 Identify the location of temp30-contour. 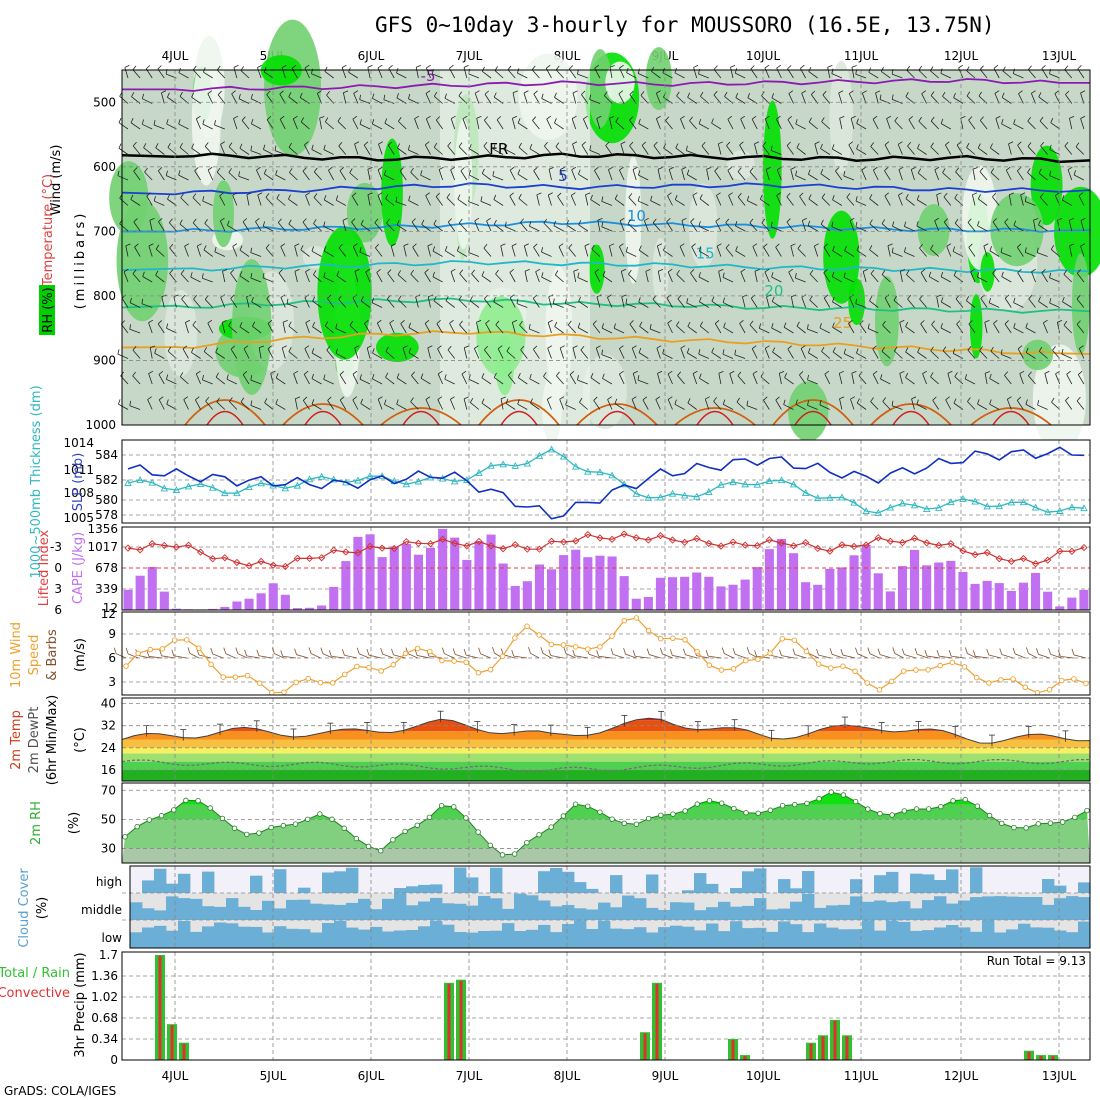
(323, 414).